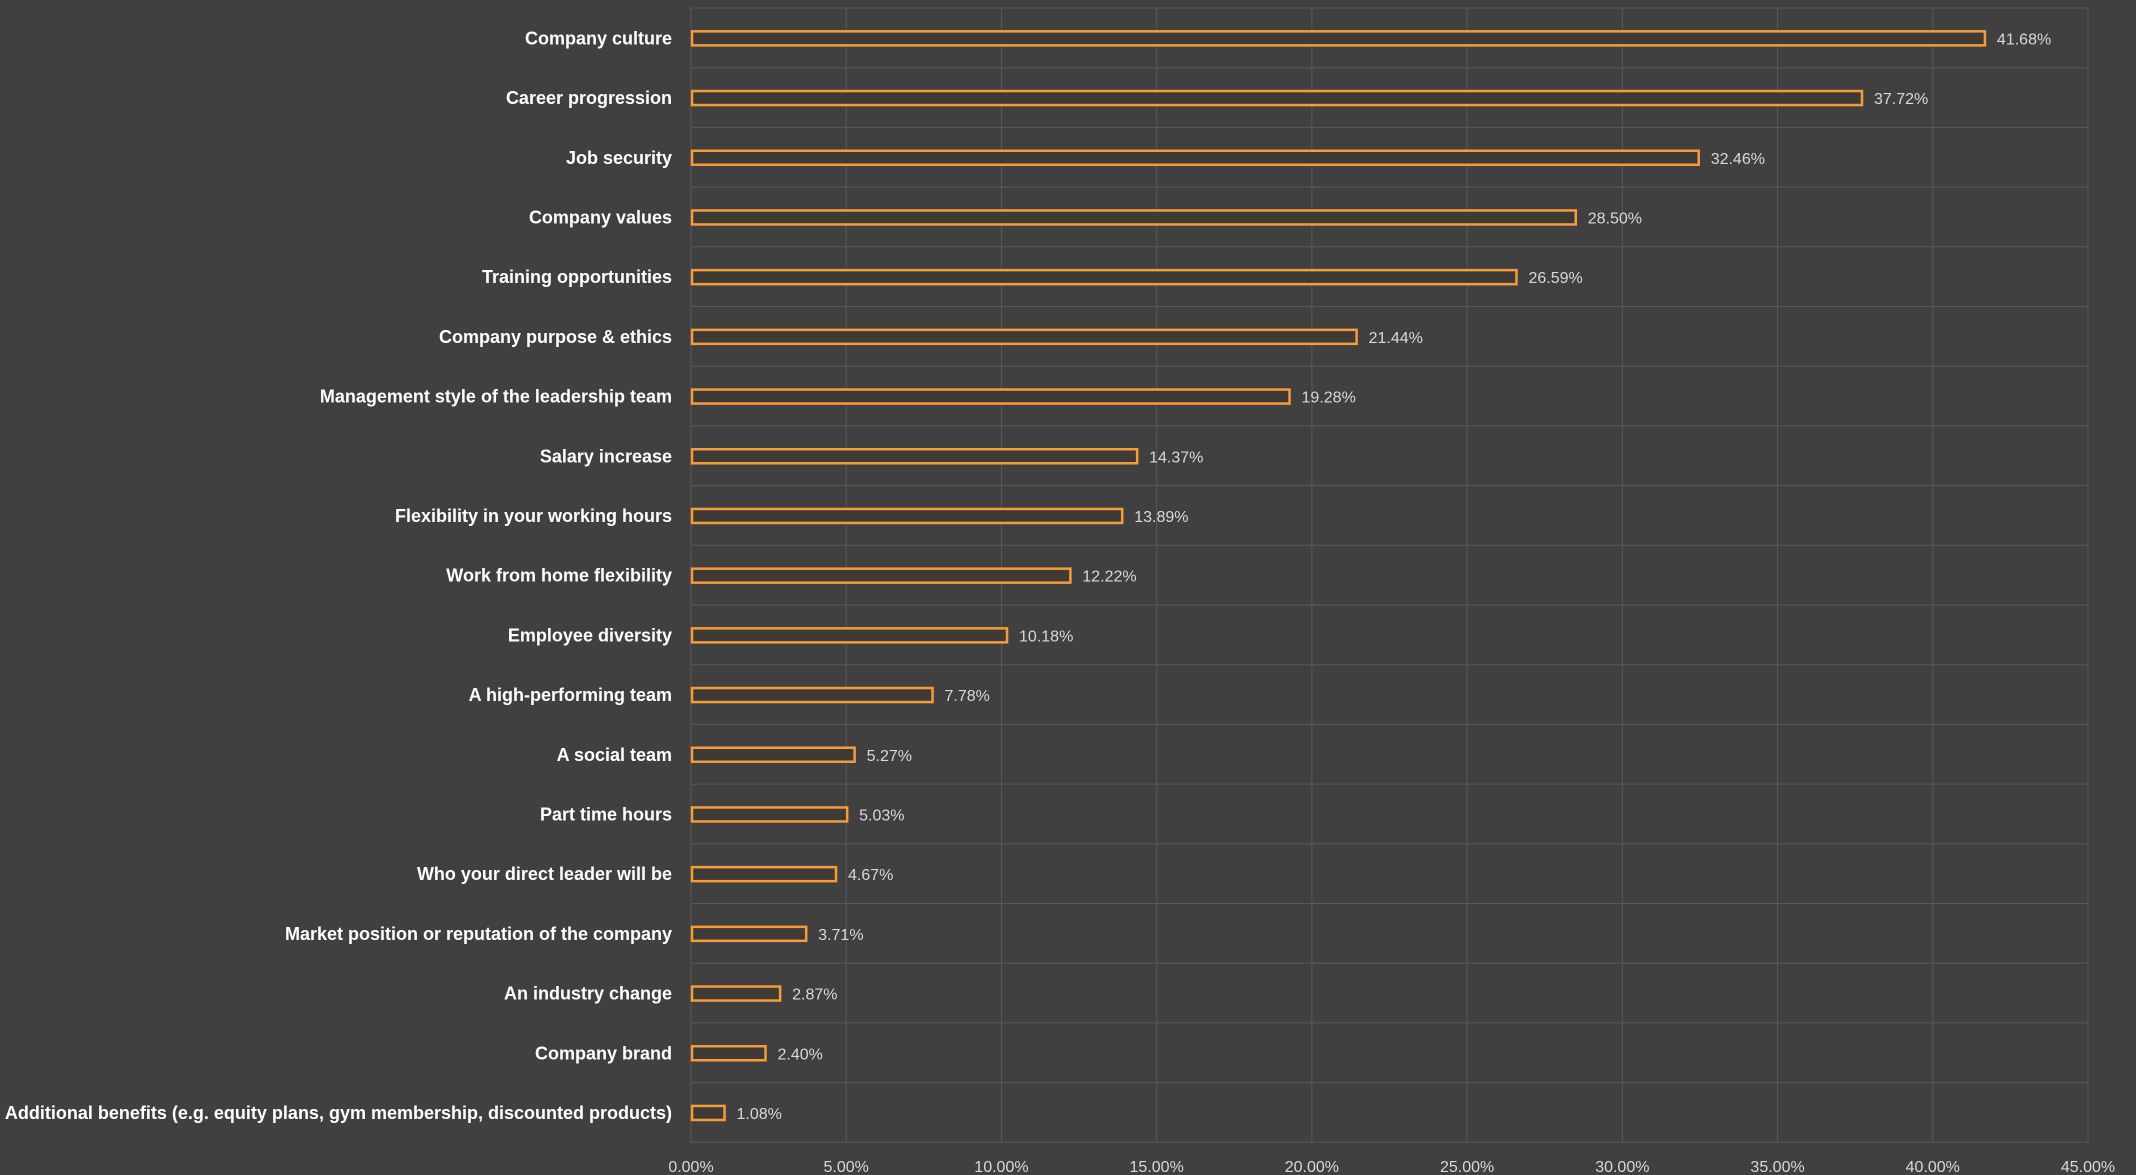  Describe the element at coordinates (840, 935) in the screenshot. I see `data-label: 3.71%` at that location.